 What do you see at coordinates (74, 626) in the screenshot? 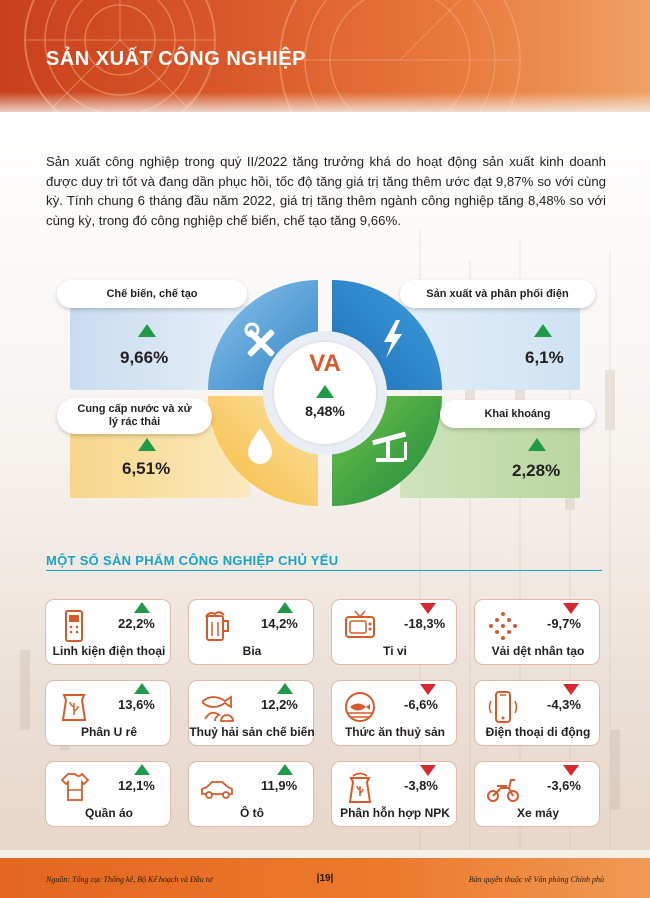
I see `phone-component-icon` at bounding box center [74, 626].